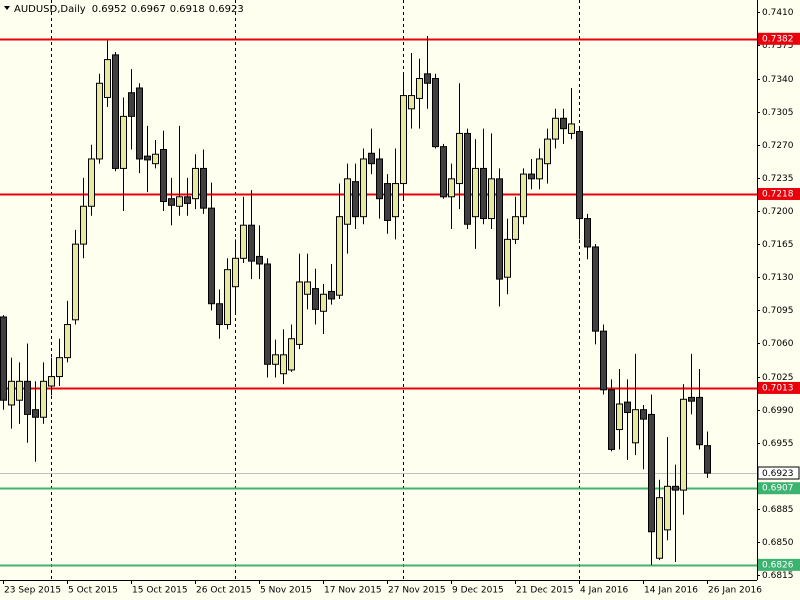 The height and width of the screenshot is (600, 800). Describe the element at coordinates (778, 344) in the screenshot. I see `y-tick-label: 0.7060` at that location.